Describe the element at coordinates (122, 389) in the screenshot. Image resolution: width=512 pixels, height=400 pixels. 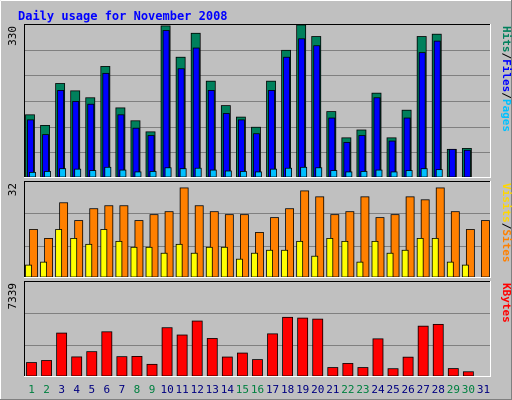
I see `day-label: 7` at that location.